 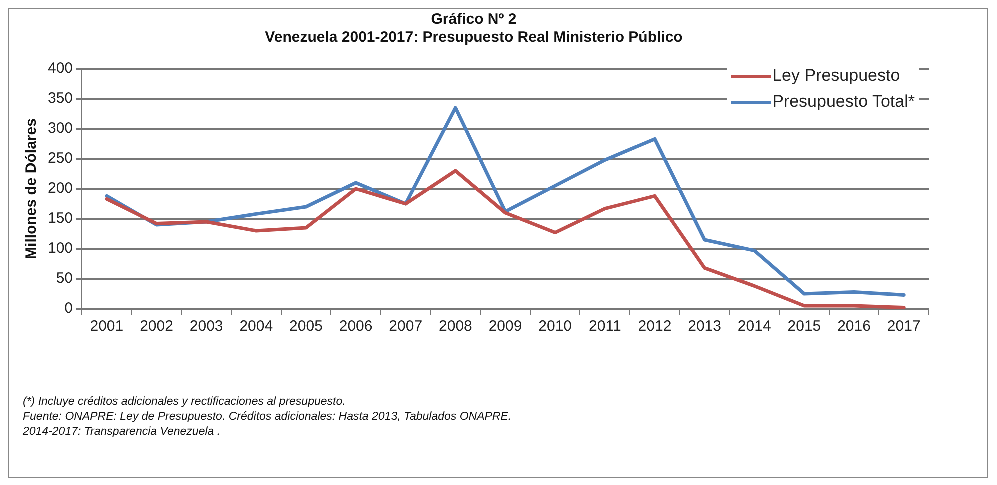 What do you see at coordinates (306, 327) in the screenshot?
I see `x-tick-label: 2005` at bounding box center [306, 327].